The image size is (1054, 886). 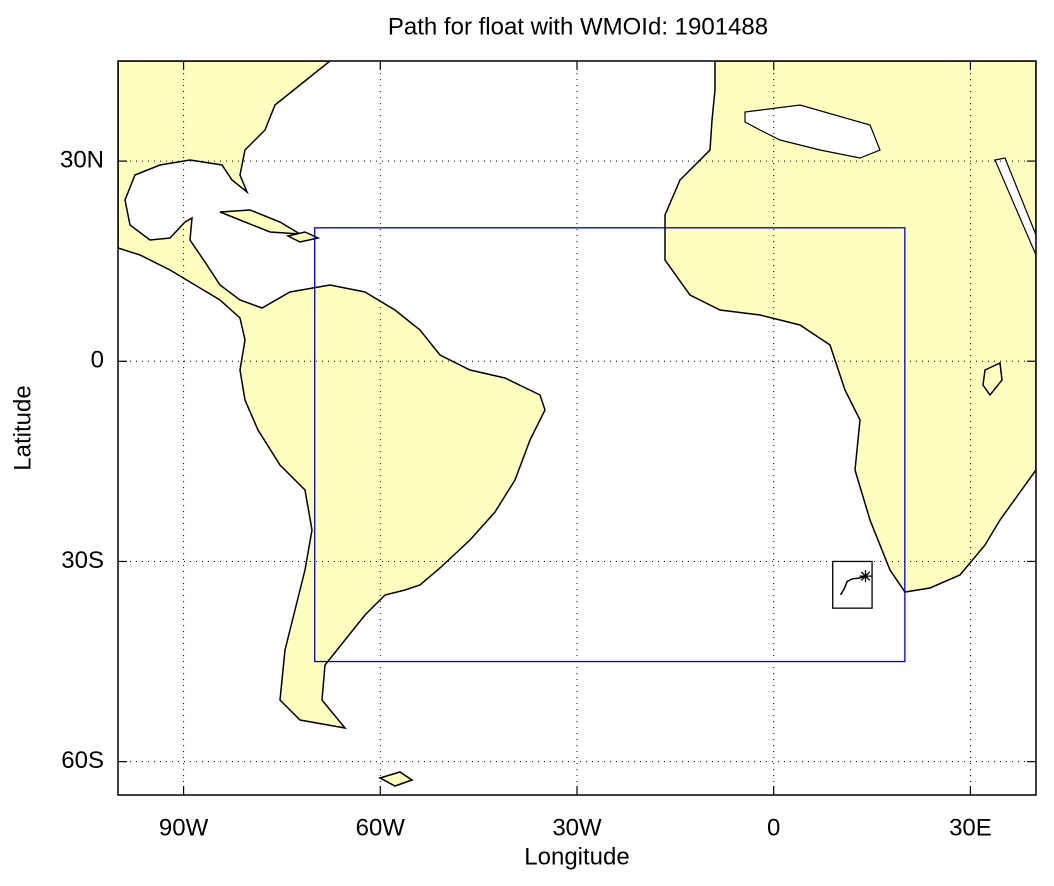 I want to click on madagascar, so click(x=992, y=379).